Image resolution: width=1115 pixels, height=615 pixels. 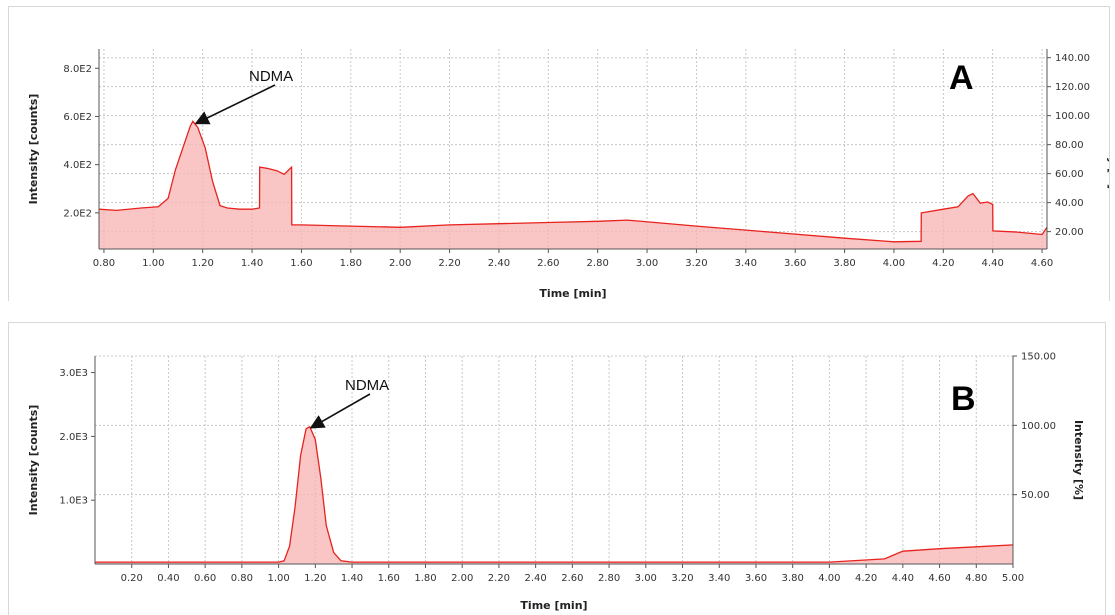 What do you see at coordinates (1069, 203) in the screenshot?
I see `chart-a-y-right-tick-label: 40.00` at bounding box center [1069, 203].